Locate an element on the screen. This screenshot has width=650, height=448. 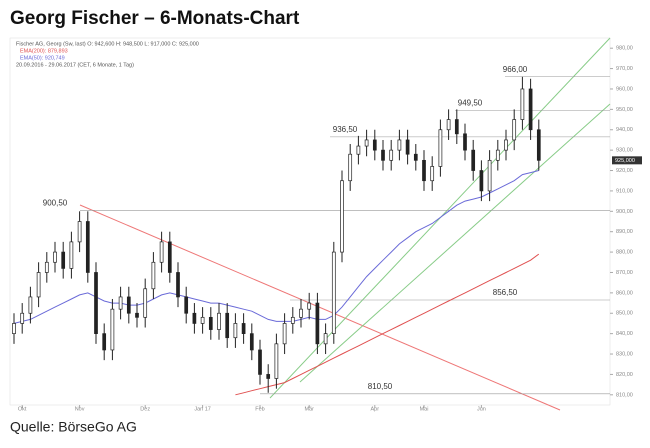
last-price-box is located at coordinates (627, 160).